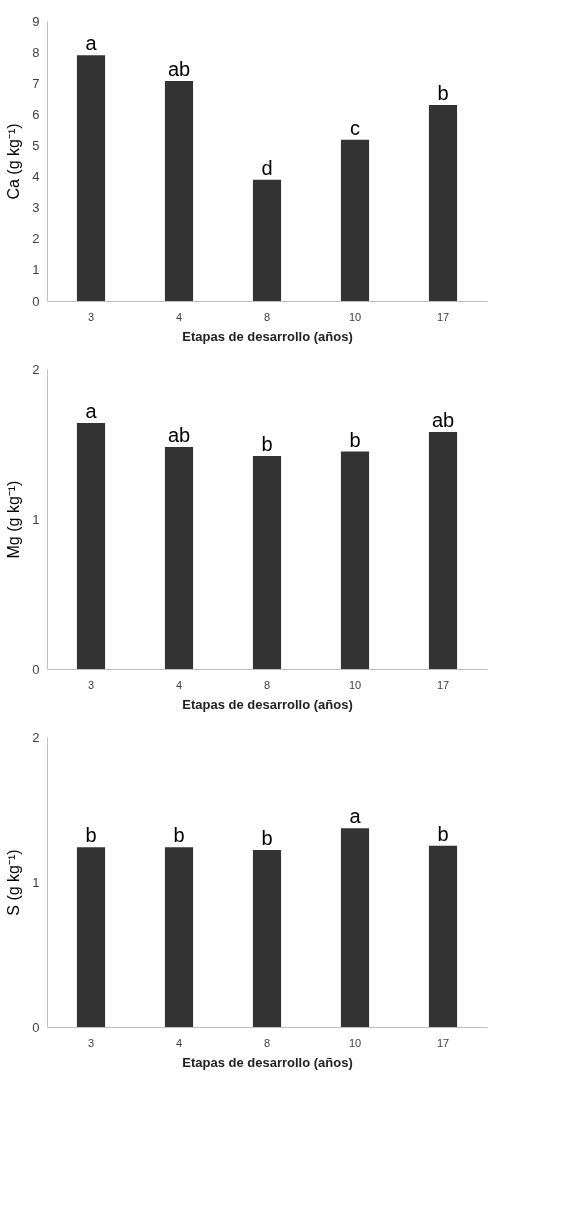  Describe the element at coordinates (267, 167) in the screenshot. I see `annotation: d` at that location.